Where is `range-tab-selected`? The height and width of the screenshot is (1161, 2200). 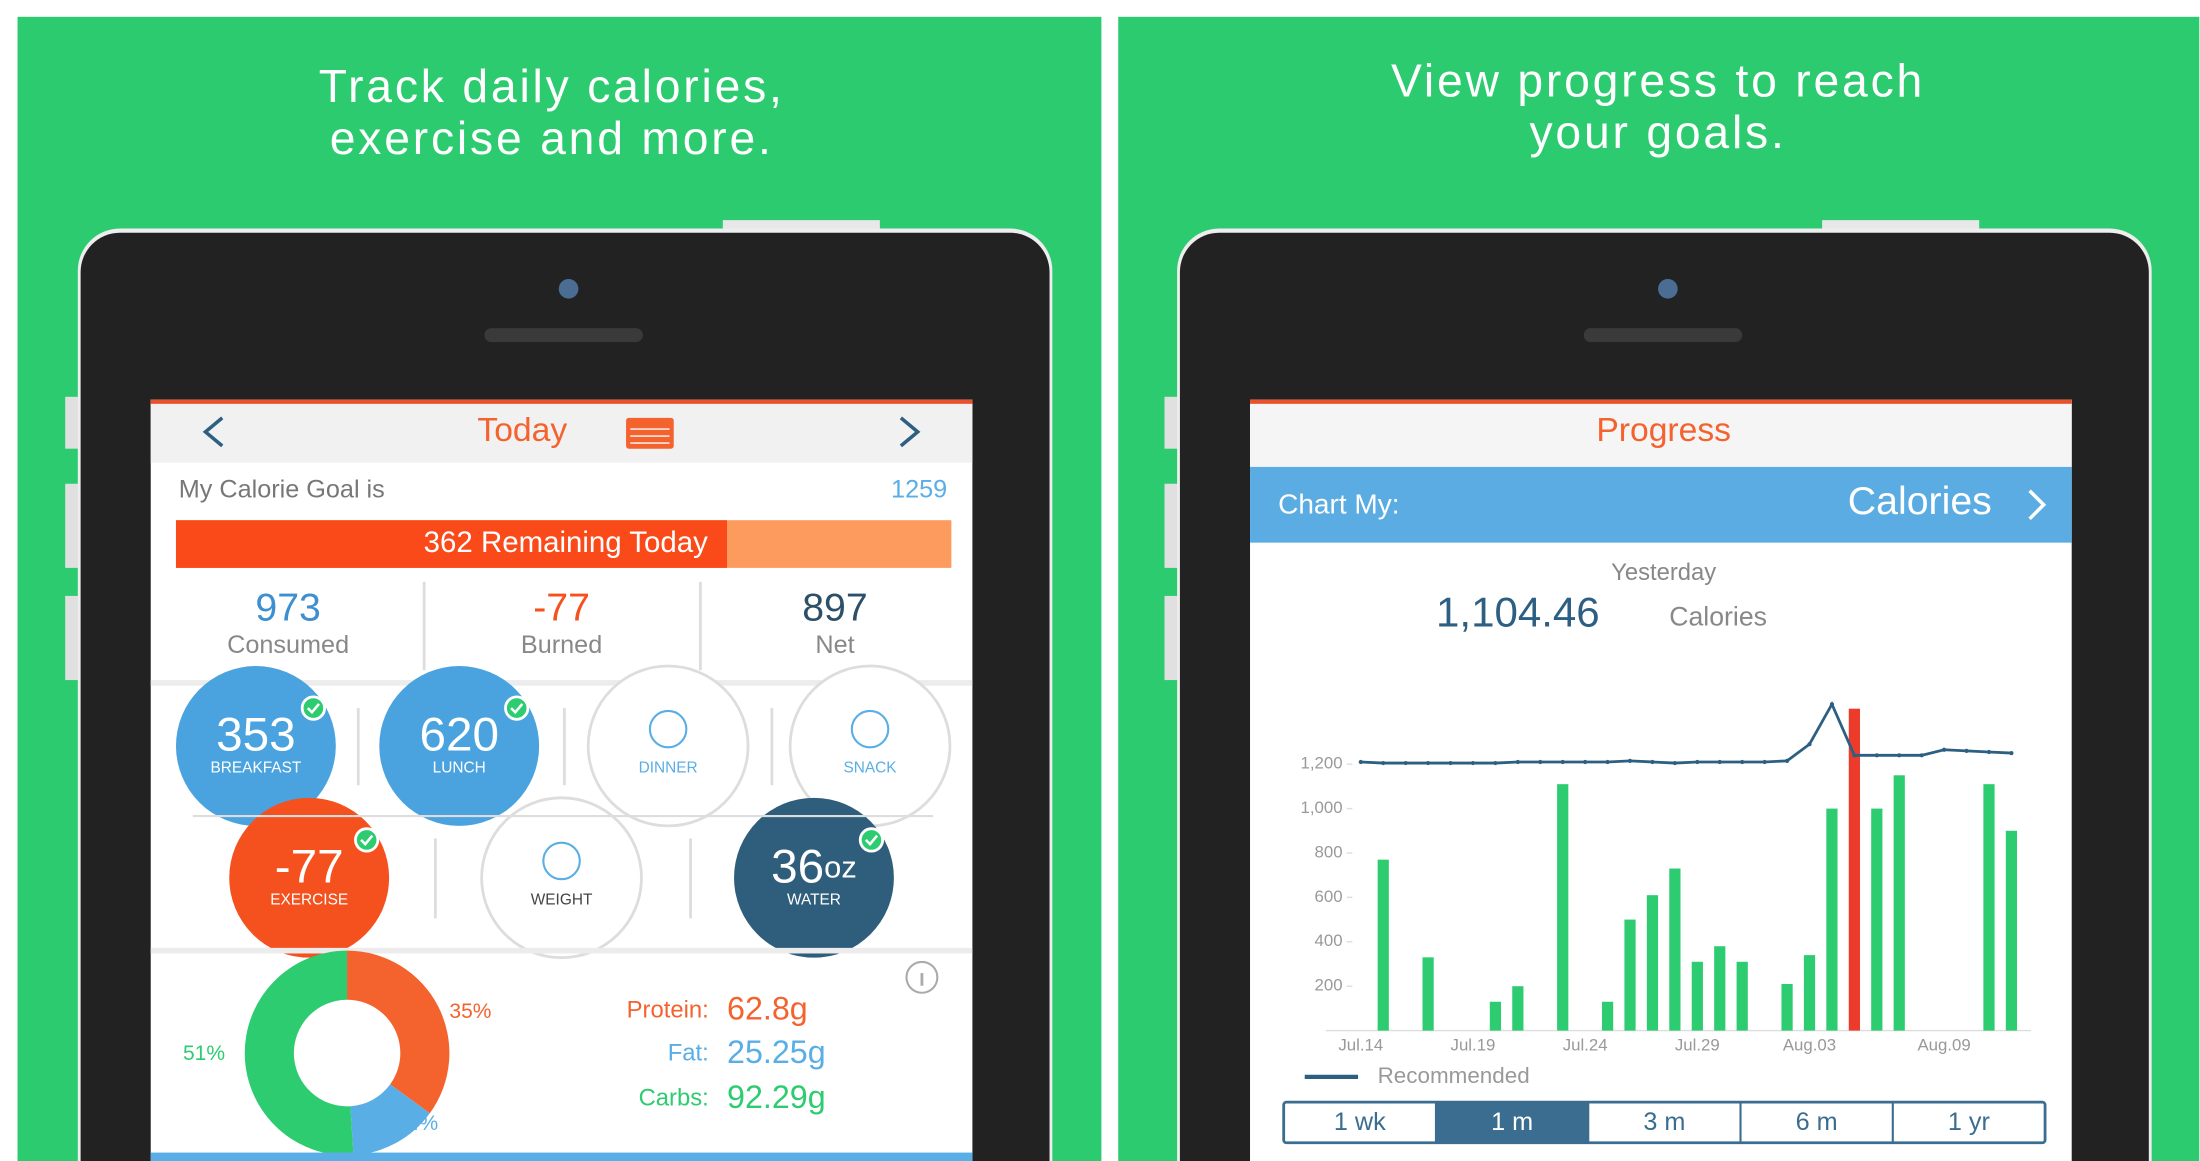
range-tab-selected is located at coordinates (1512, 1122).